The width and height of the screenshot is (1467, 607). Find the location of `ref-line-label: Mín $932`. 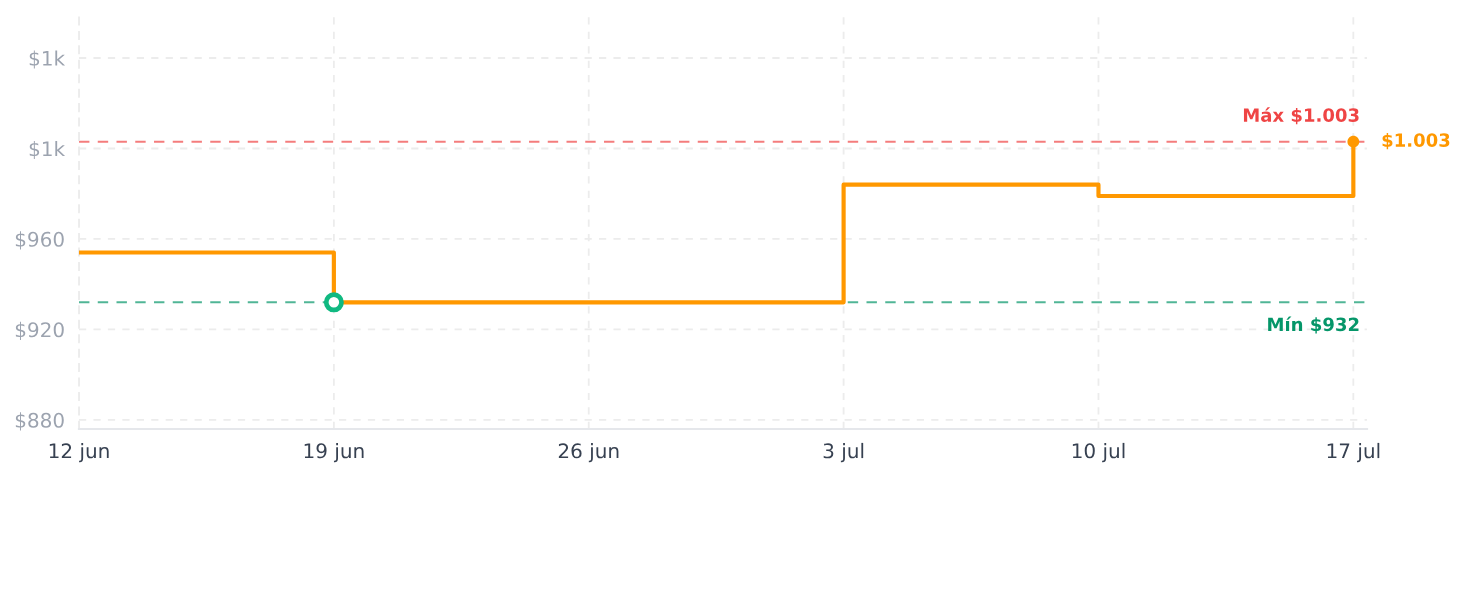

ref-line-label: Mín $932 is located at coordinates (1313, 325).